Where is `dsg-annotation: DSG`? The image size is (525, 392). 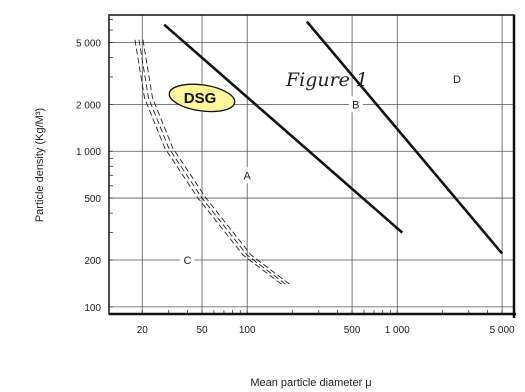
dsg-annotation: DSG is located at coordinates (202, 98).